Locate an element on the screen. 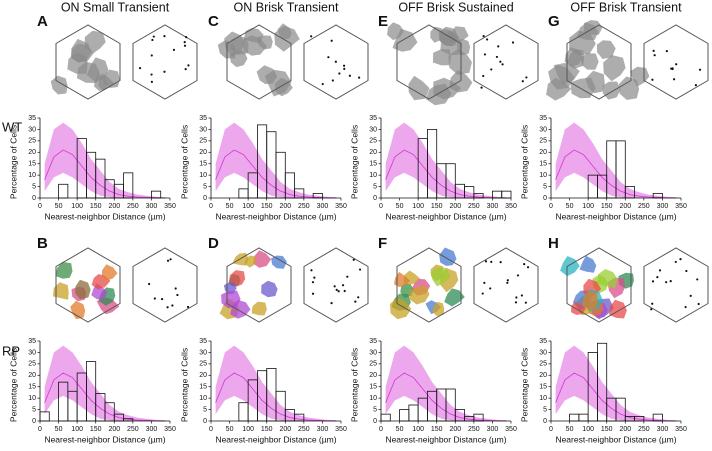 The image size is (712, 451). y-tick-label: 10 is located at coordinates (543, 175).